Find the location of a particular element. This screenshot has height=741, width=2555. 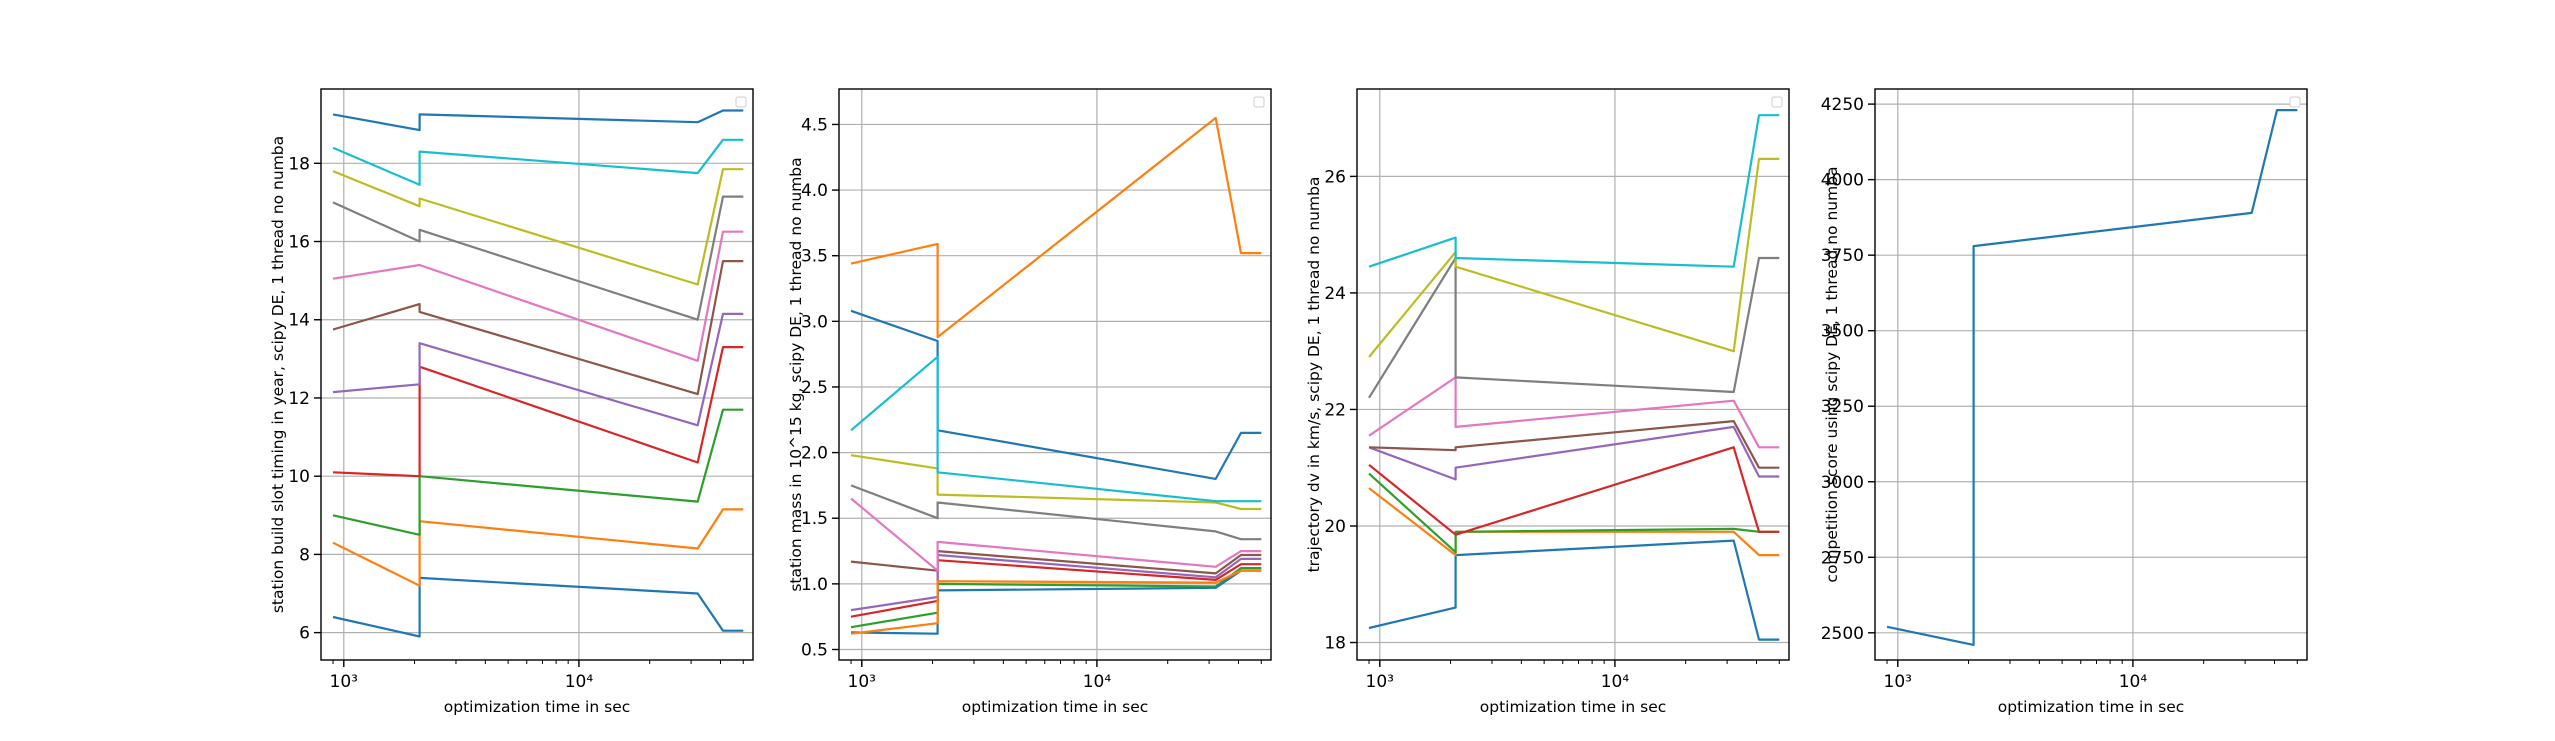

y-tick-label: 0.5 is located at coordinates (814, 650).